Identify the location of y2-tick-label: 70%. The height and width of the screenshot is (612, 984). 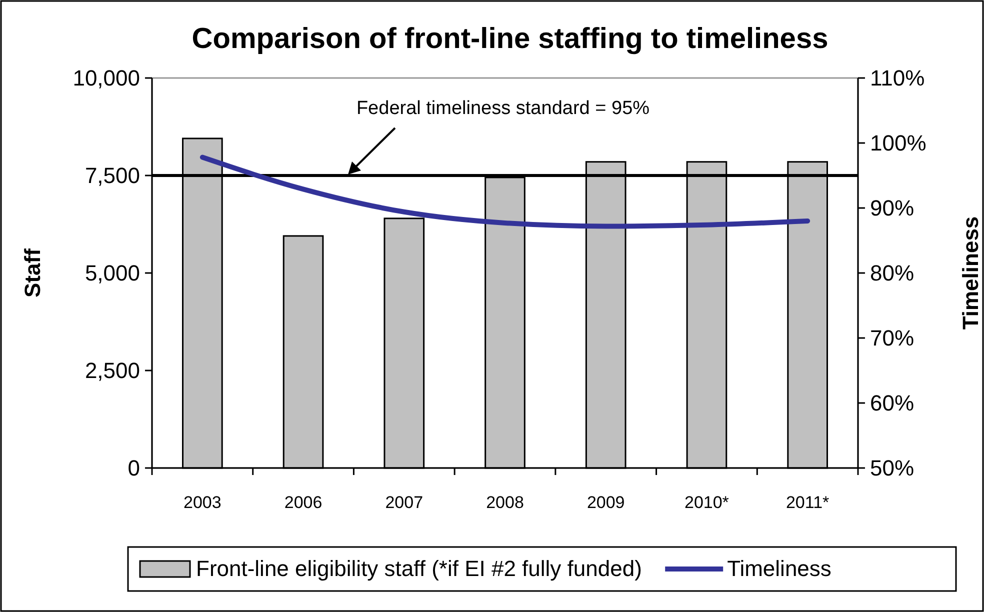
(892, 338).